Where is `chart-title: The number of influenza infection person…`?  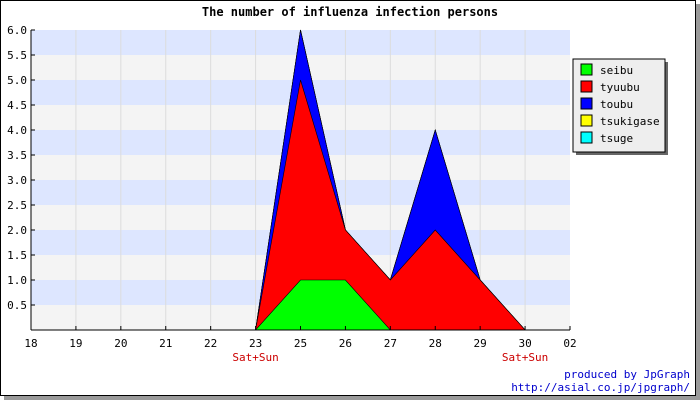 chart-title: The number of influenza infection person… is located at coordinates (350, 12).